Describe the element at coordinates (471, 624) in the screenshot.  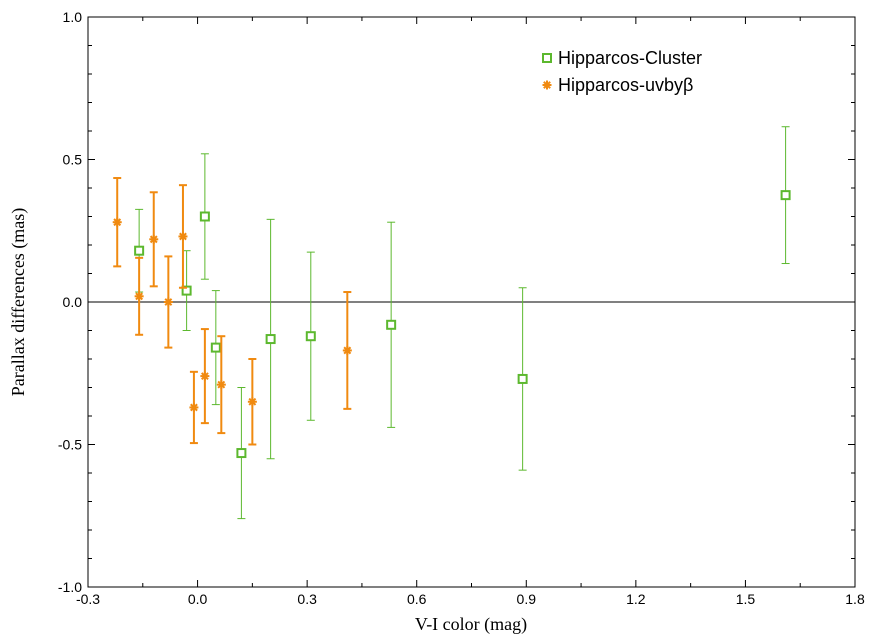
I see `x-axis-title: V-I color (mag)` at that location.